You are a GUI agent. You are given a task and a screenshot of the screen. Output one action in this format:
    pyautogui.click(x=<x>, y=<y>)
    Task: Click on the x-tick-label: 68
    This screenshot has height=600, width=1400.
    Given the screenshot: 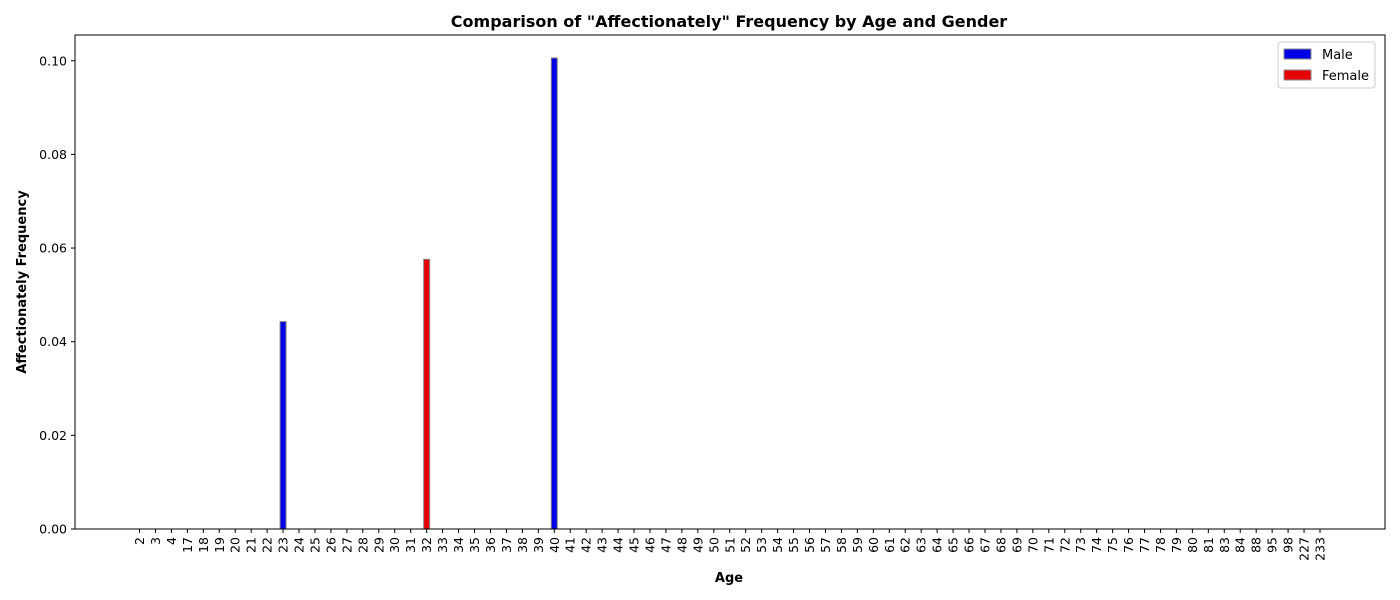 What is the action you would take?
    pyautogui.click(x=1000, y=545)
    